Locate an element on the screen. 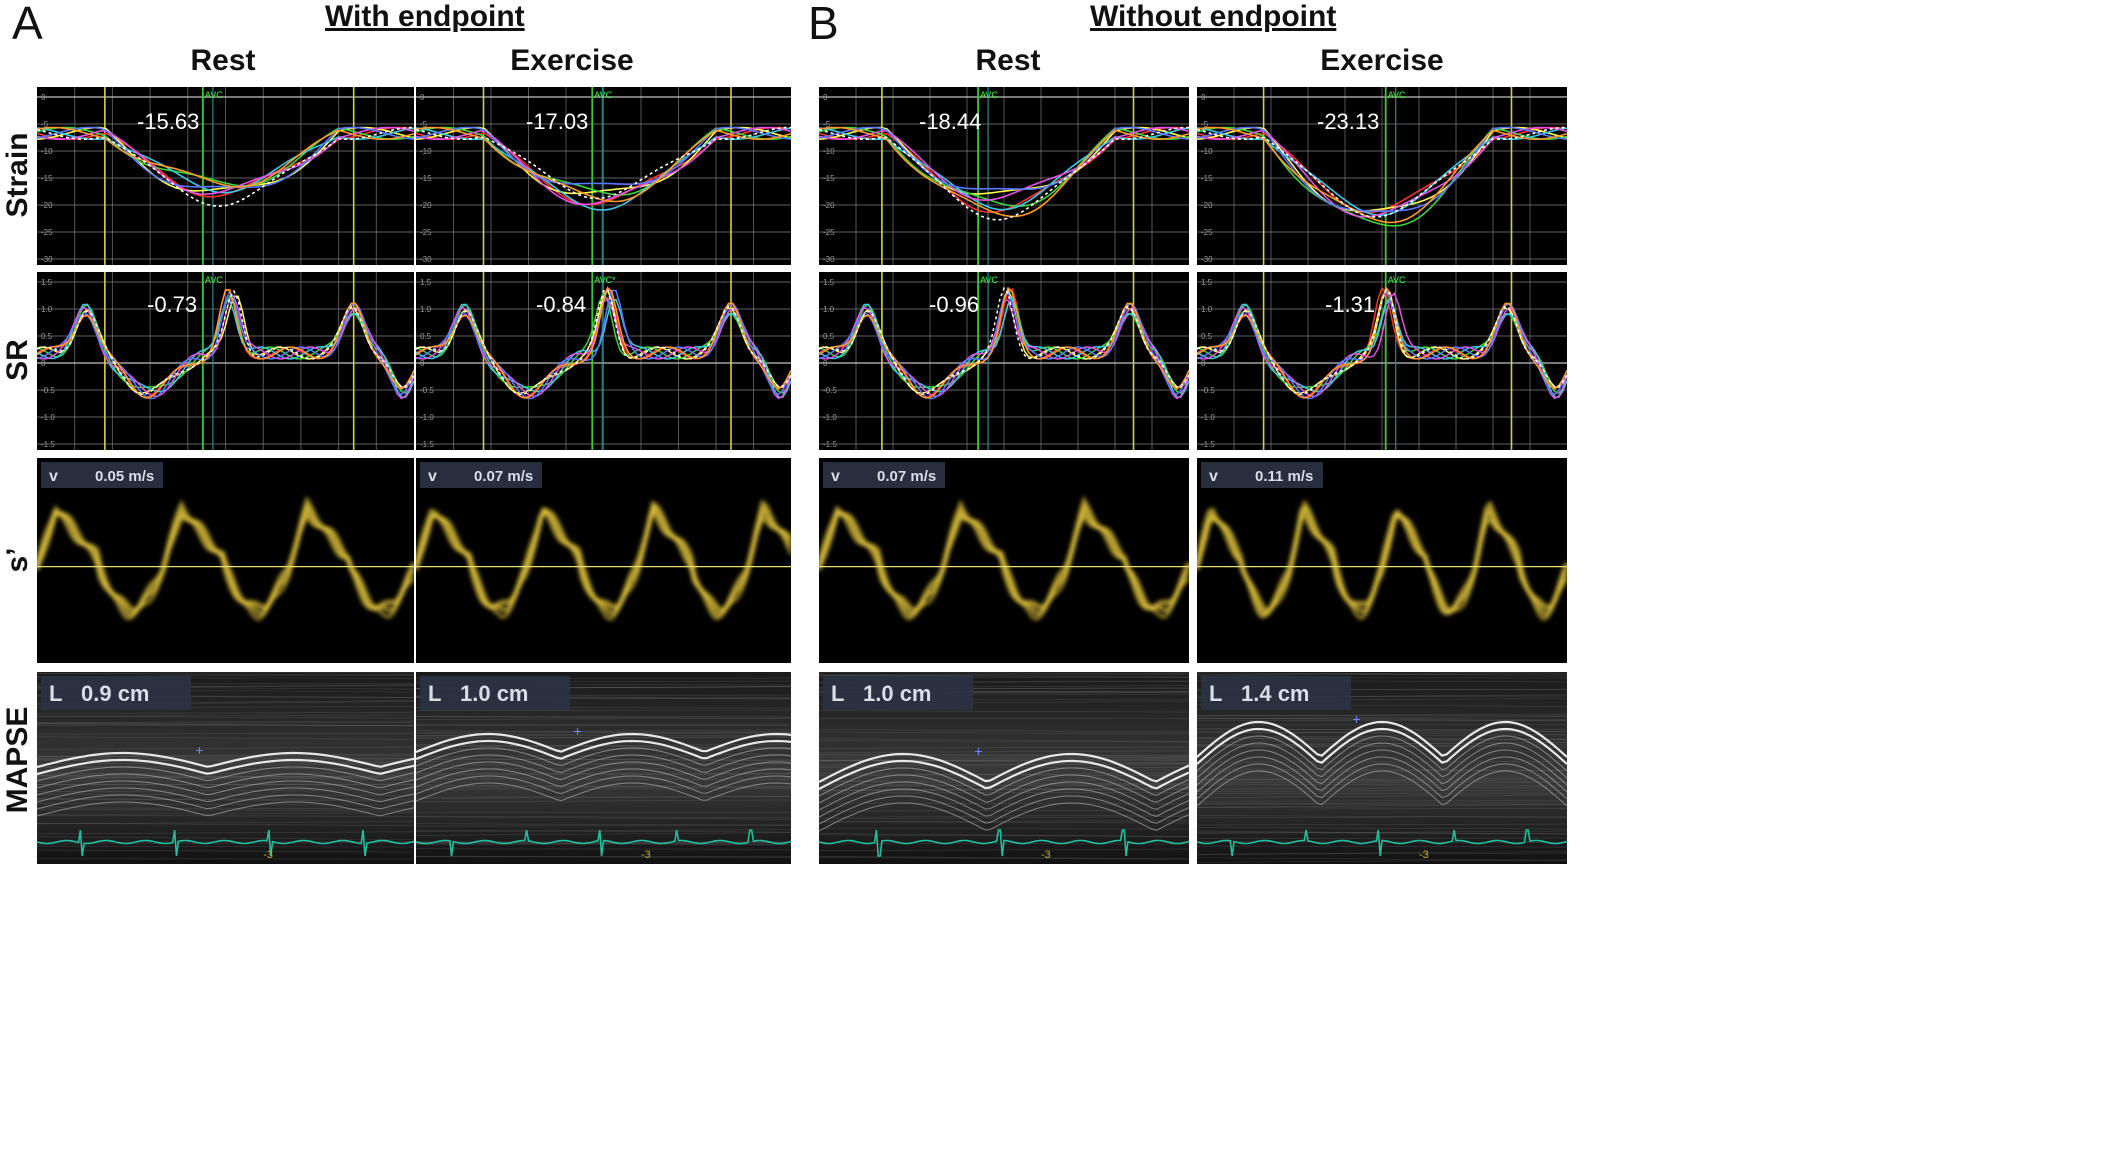 This screenshot has height=1174, width=2128. strain-value-label: -17.03 is located at coordinates (557, 121).